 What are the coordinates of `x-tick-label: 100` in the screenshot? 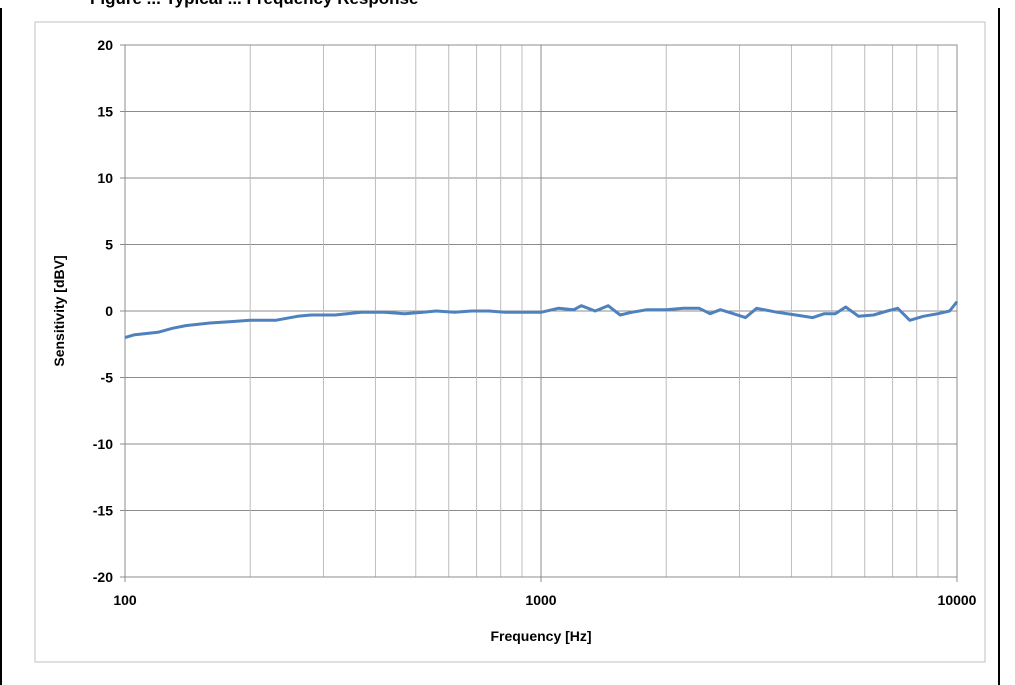 It's located at (125, 600).